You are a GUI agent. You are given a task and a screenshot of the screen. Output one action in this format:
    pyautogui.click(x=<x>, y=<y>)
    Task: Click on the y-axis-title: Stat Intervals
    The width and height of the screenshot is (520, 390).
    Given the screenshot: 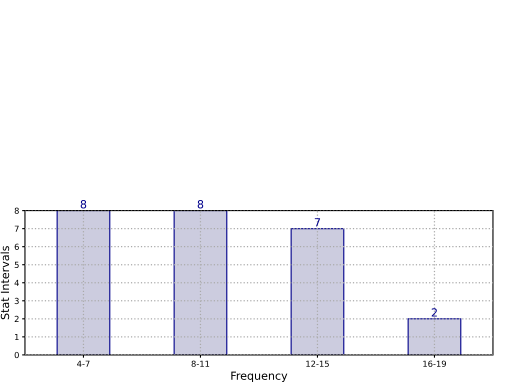 What is the action you would take?
    pyautogui.click(x=5, y=283)
    